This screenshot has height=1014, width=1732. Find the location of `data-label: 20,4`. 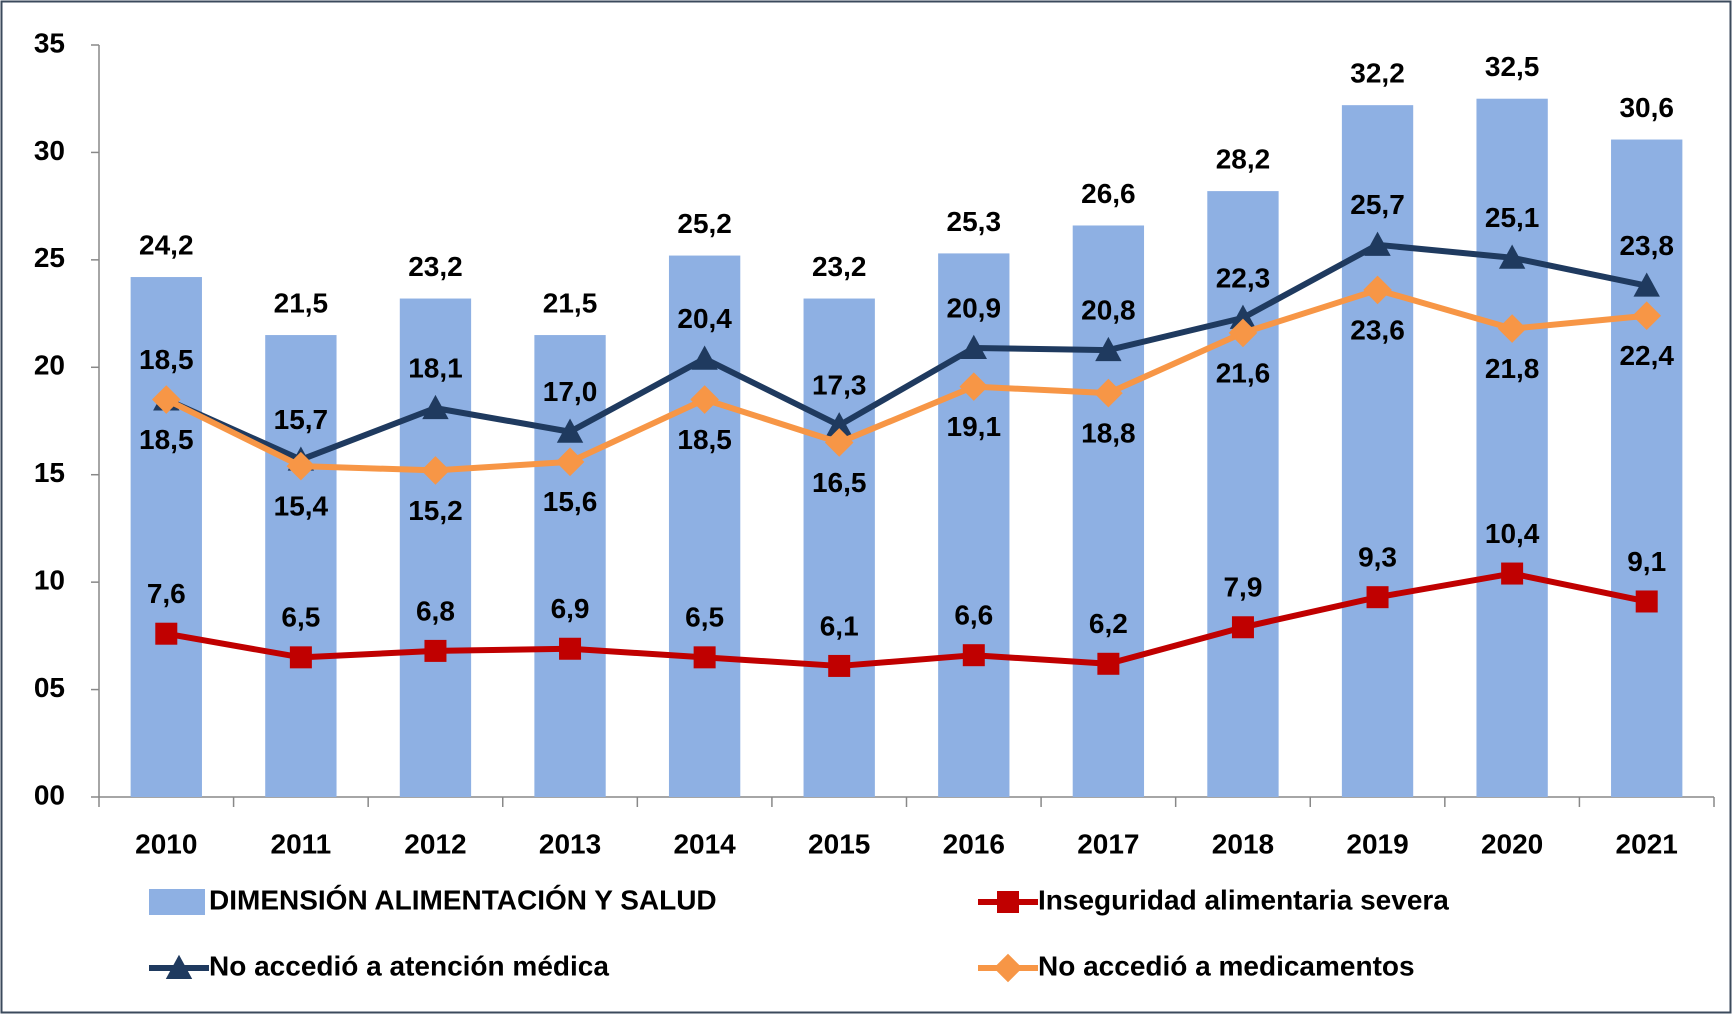

data-label: 20,4 is located at coordinates (704, 318).